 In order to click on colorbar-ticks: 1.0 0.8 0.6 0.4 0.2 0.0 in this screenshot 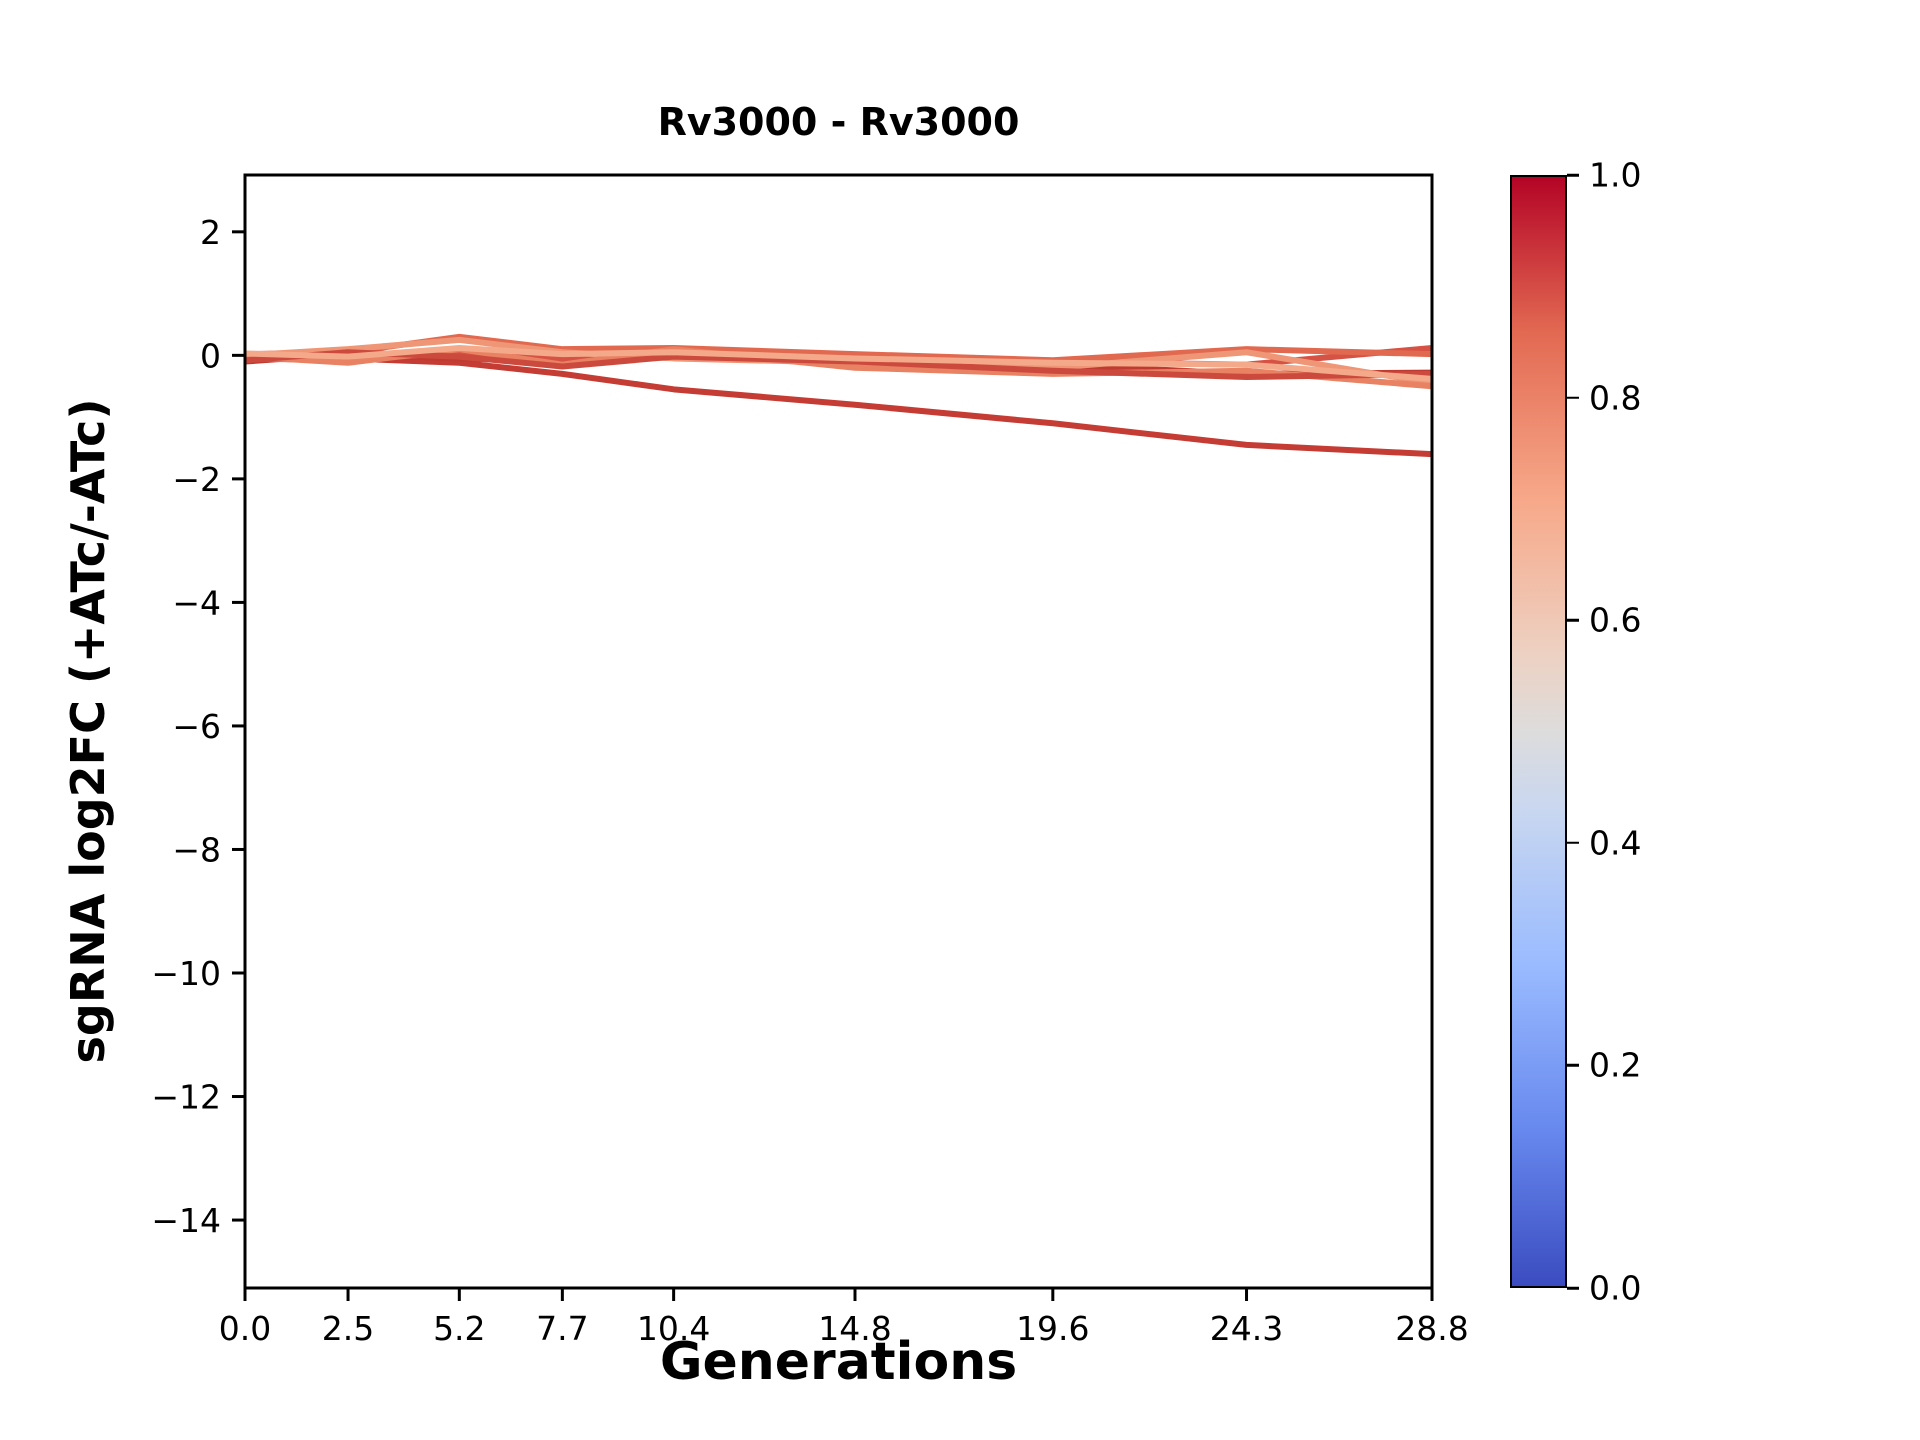, I will do `click(1632, 732)`.